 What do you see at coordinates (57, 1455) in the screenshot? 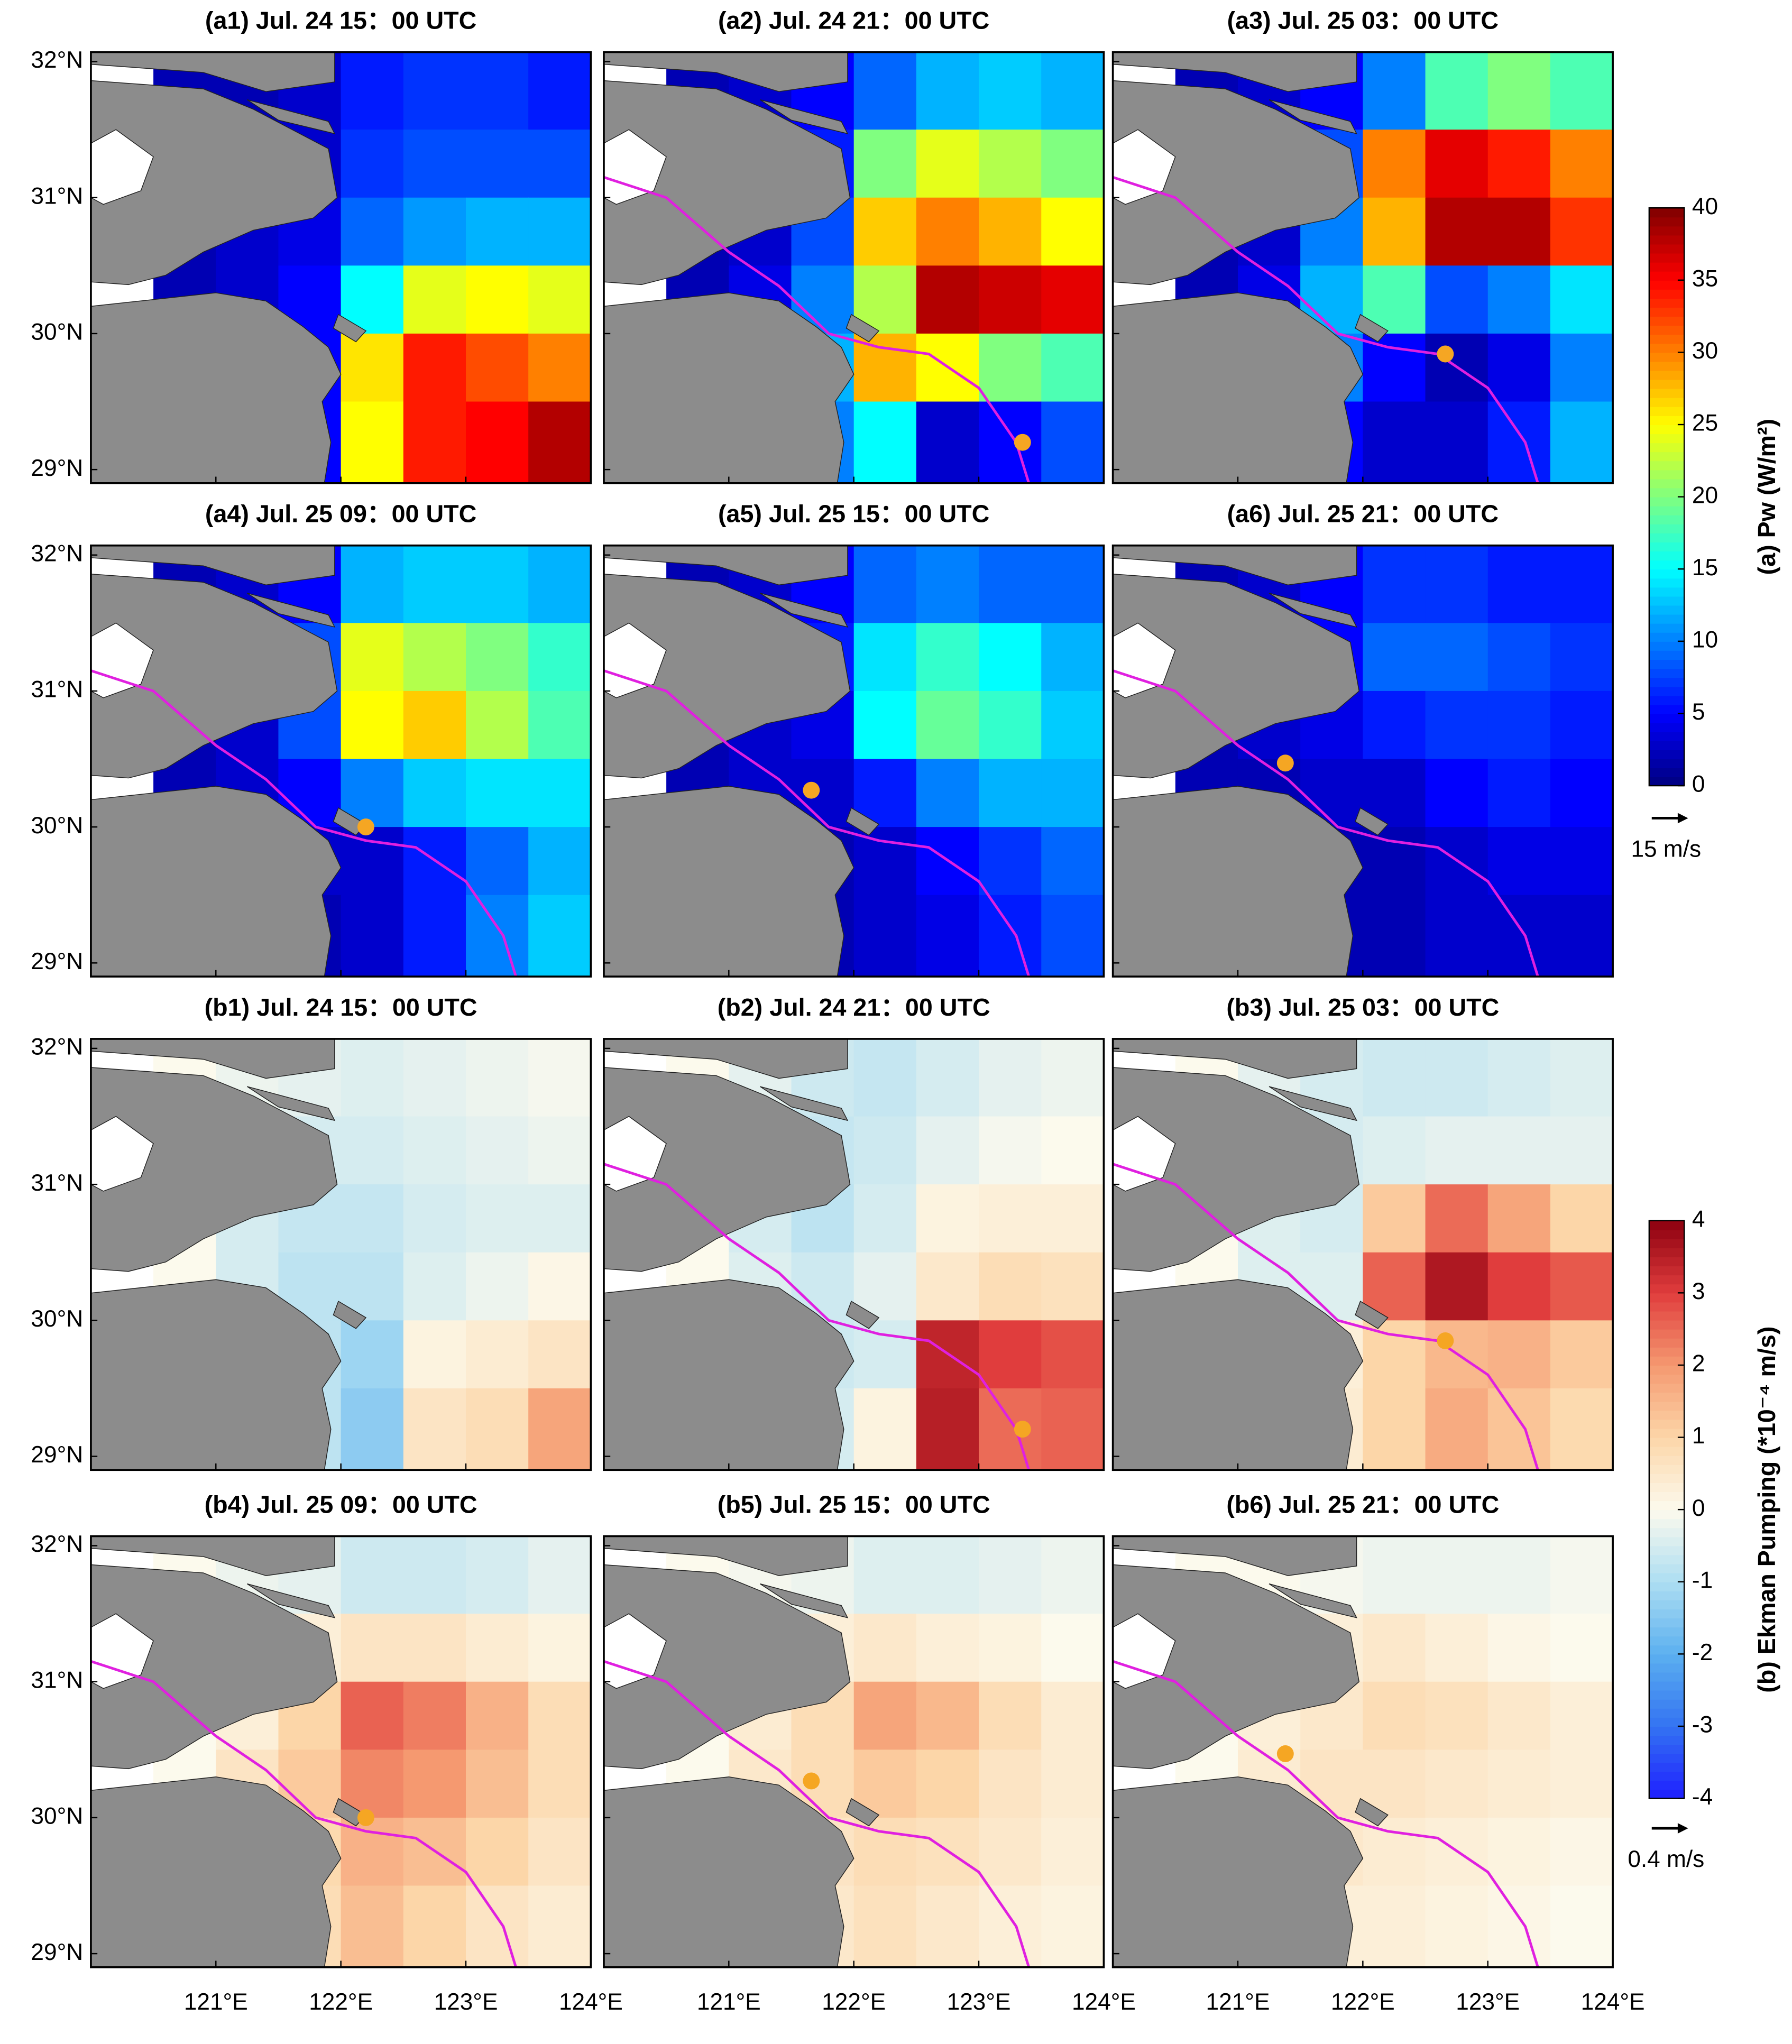
I see `y-tick-label: 29°N` at bounding box center [57, 1455].